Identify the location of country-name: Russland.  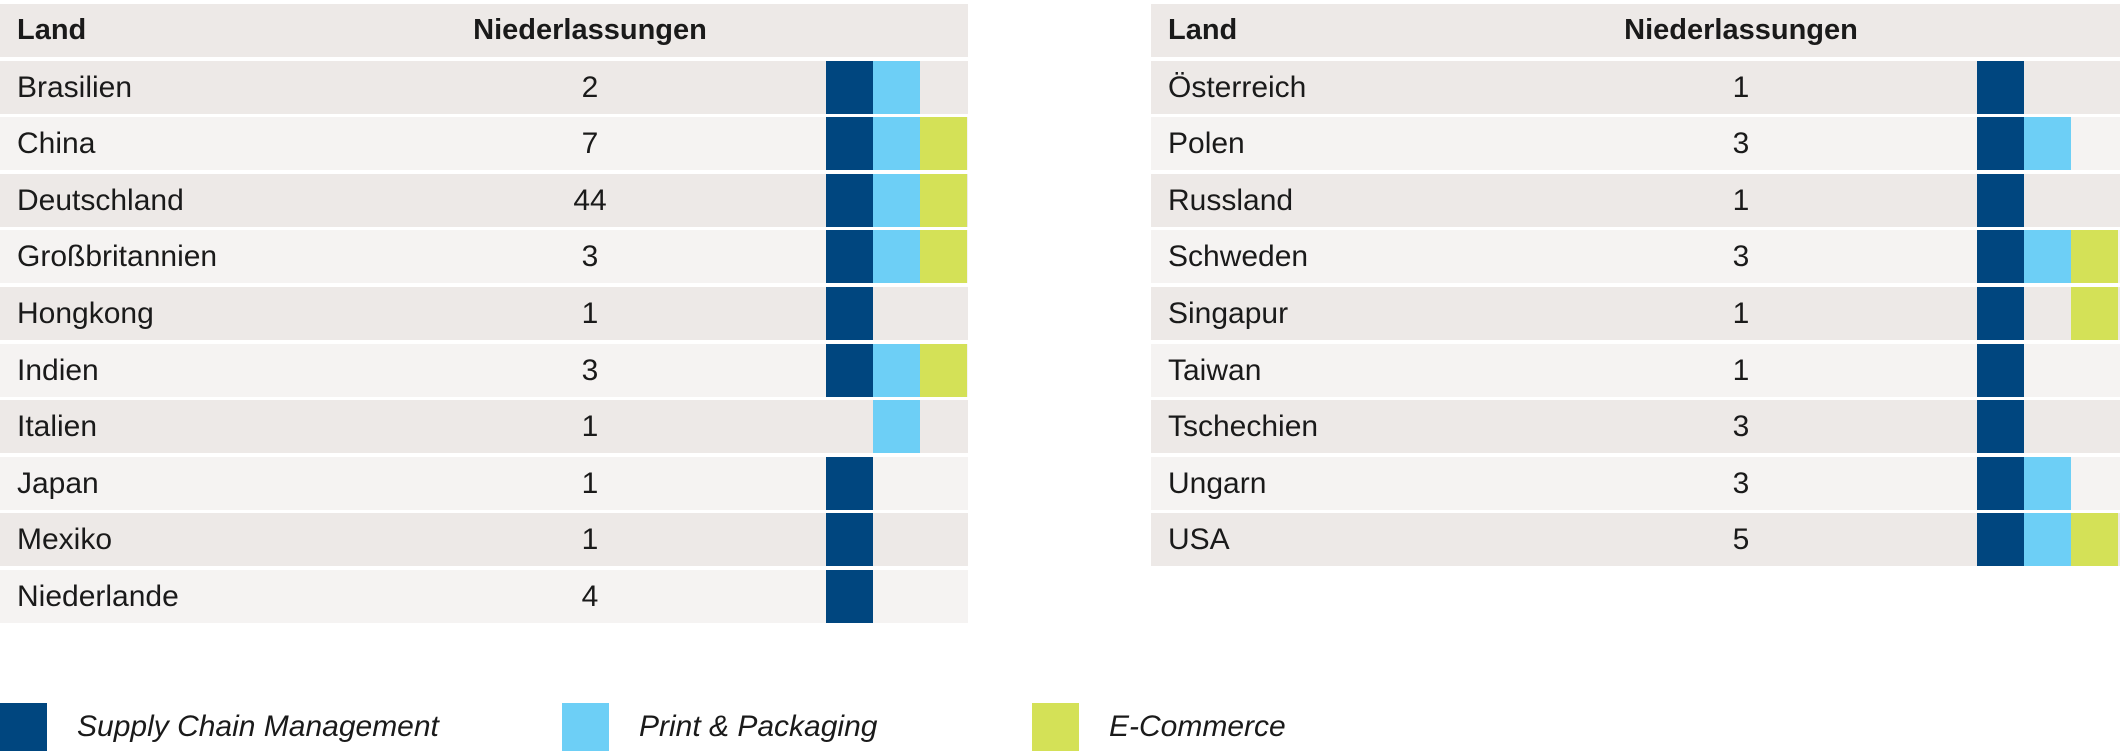
(1231, 200).